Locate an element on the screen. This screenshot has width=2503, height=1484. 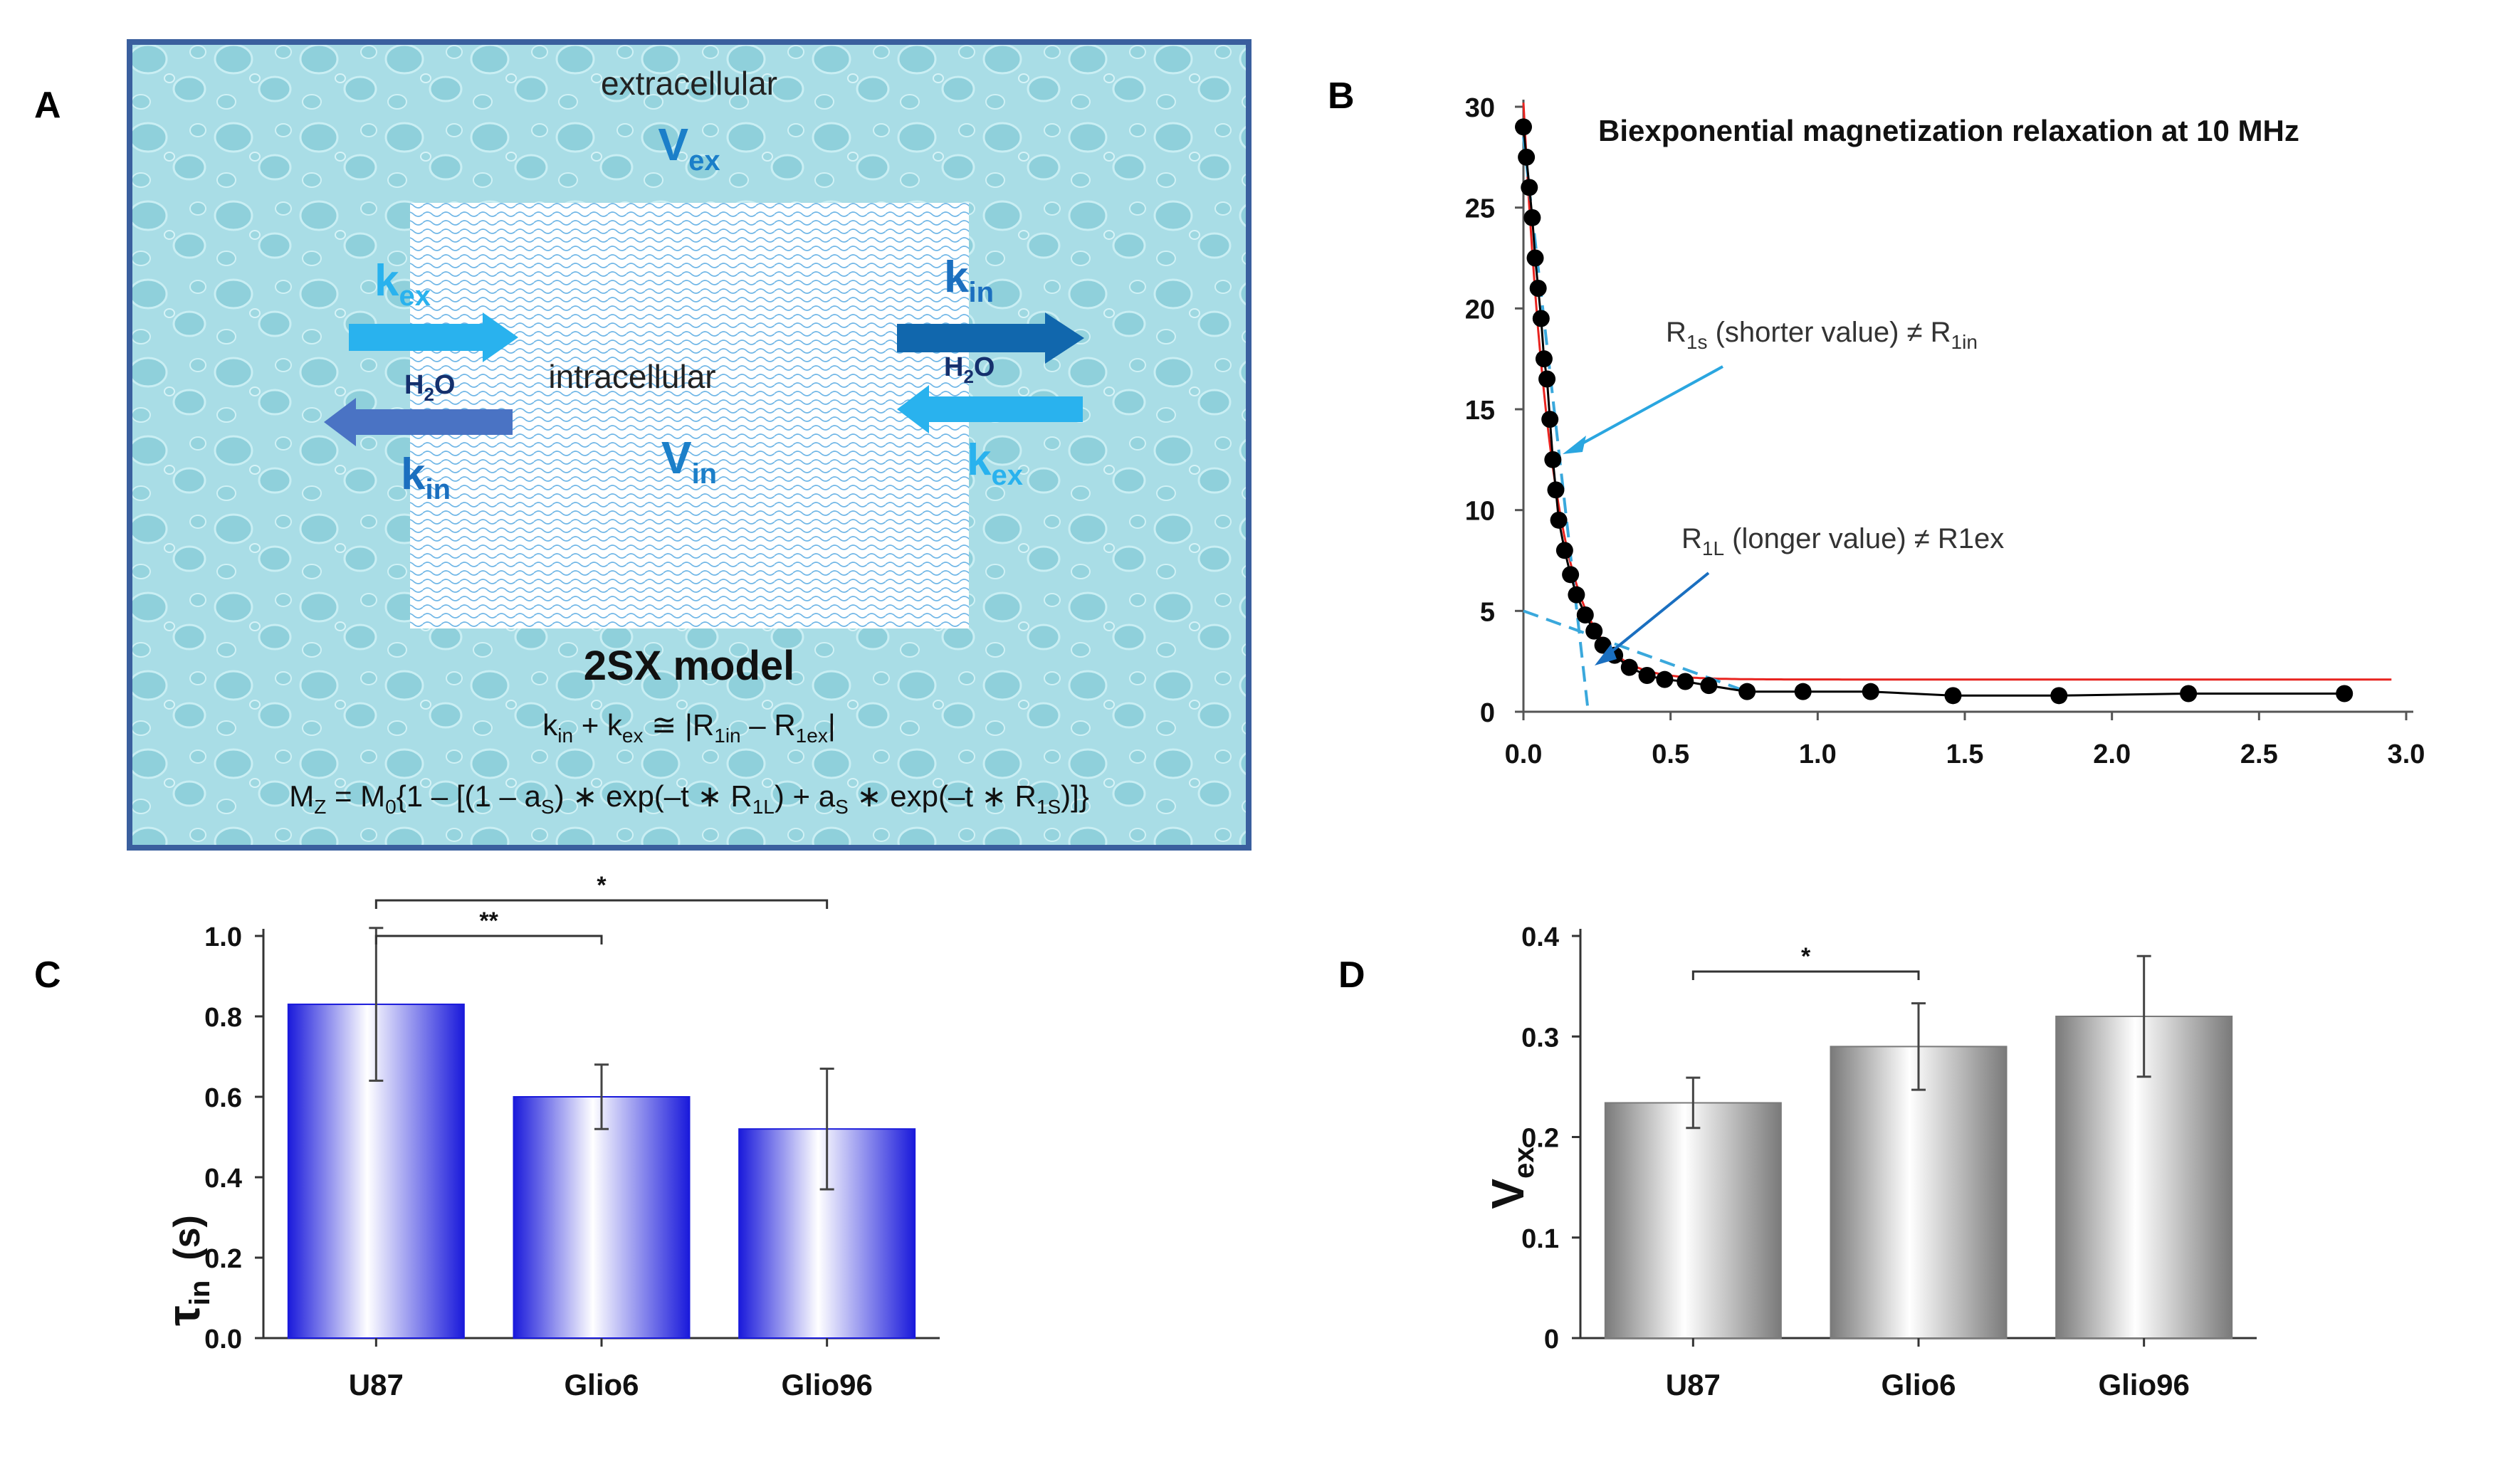
panel-label-b: B is located at coordinates (1341, 96).